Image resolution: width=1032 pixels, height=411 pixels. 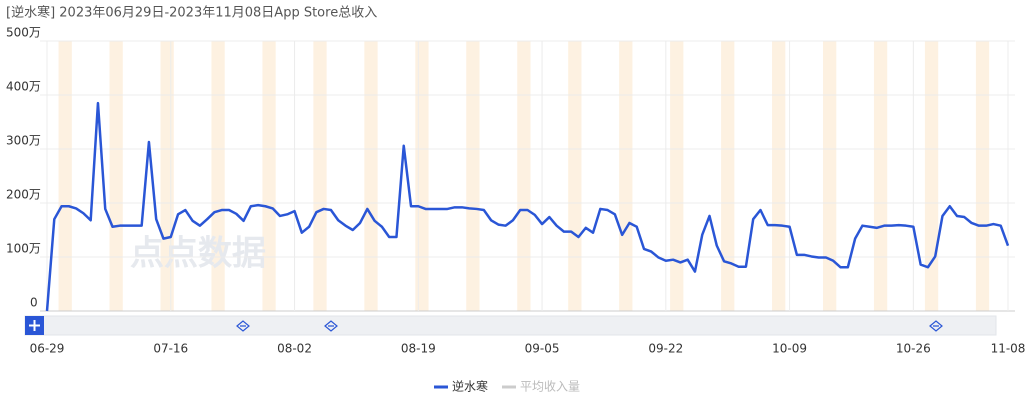 What do you see at coordinates (418, 349) in the screenshot?
I see `x-tick-label: 08-19` at bounding box center [418, 349].